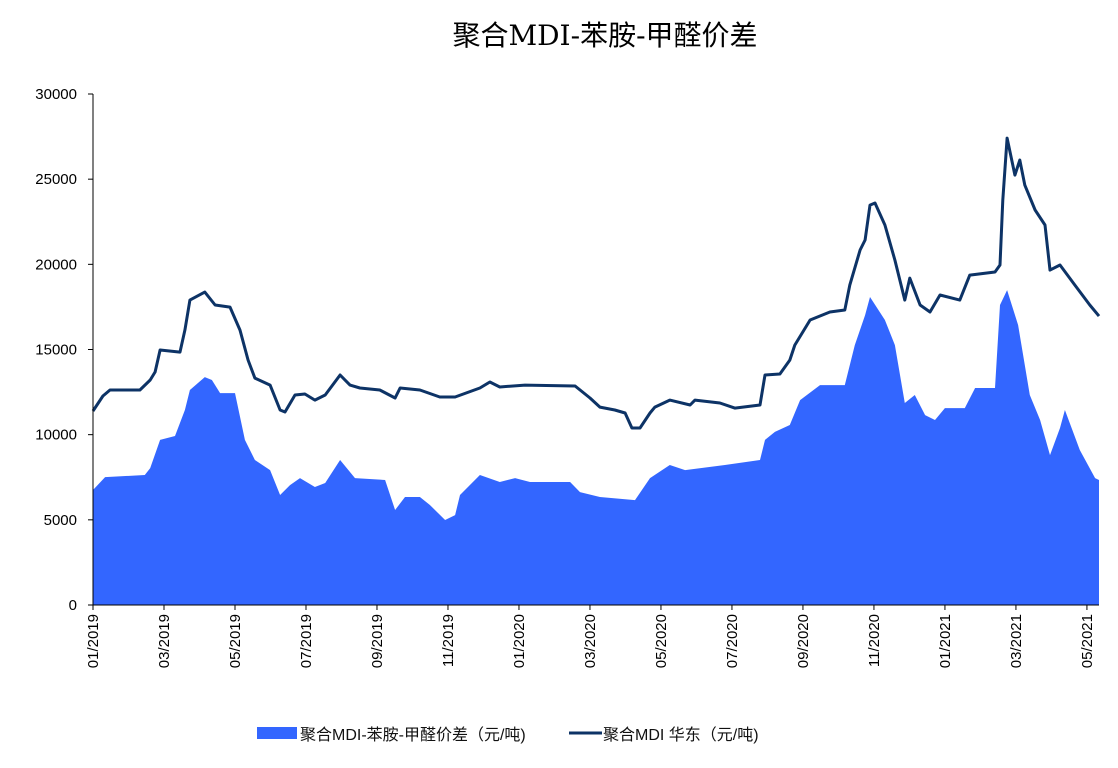 This screenshot has height=768, width=1118. I want to click on y-tick-label: 15000, so click(56, 350).